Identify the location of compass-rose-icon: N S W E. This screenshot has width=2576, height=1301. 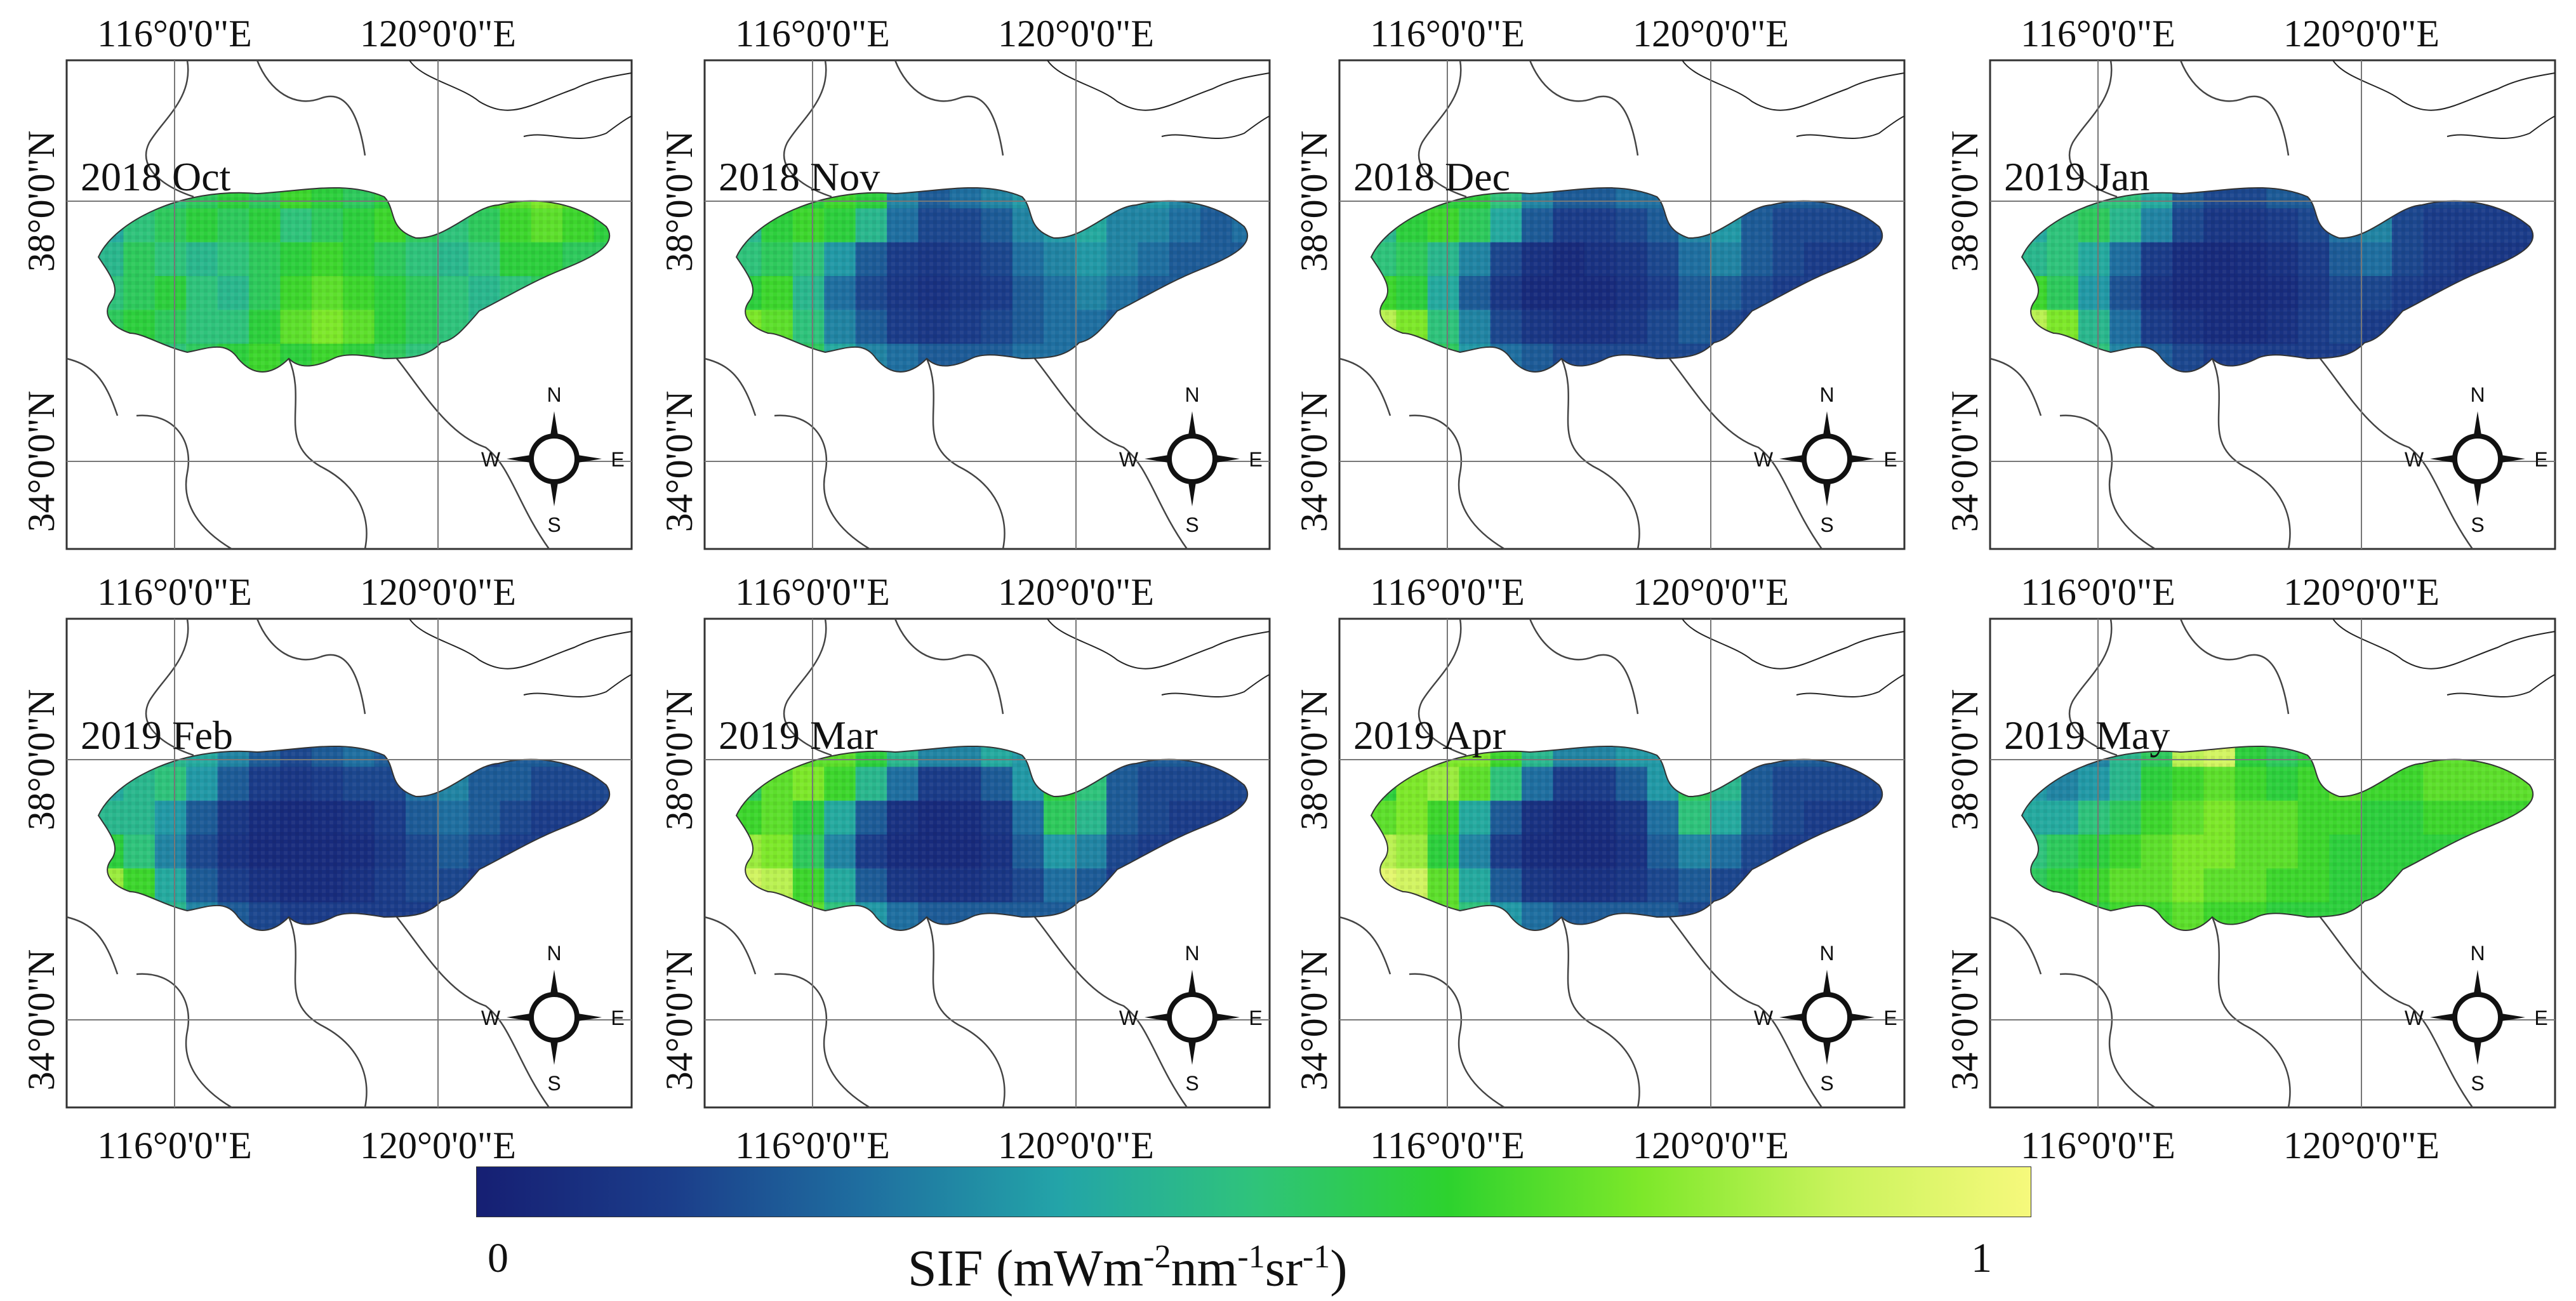
(2476, 459).